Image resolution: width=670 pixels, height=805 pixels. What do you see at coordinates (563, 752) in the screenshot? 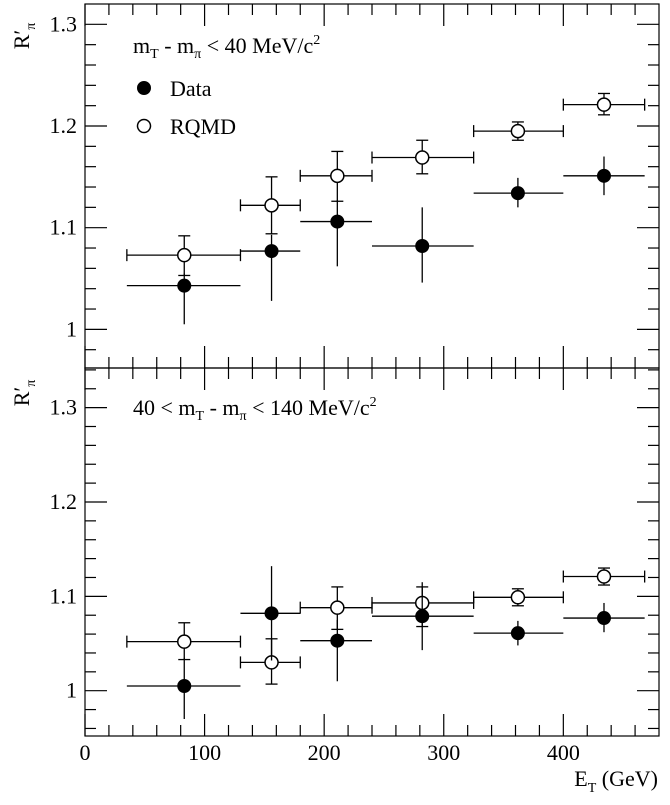
I see `x-tick-label: 400` at bounding box center [563, 752].